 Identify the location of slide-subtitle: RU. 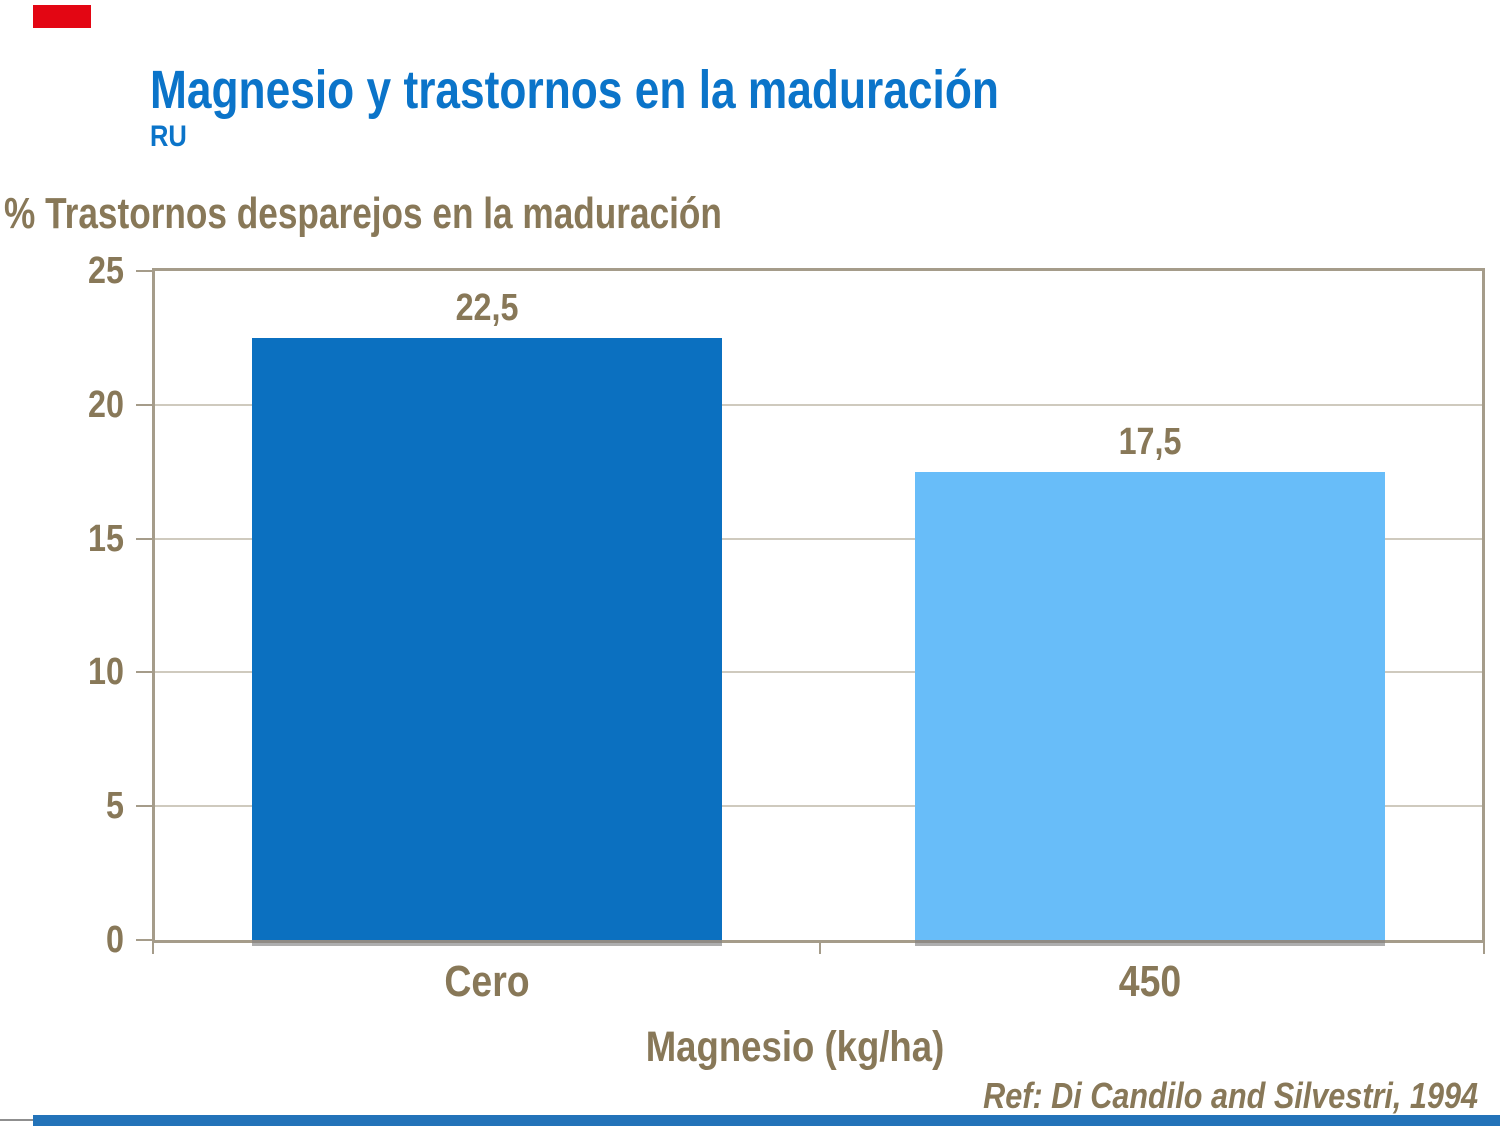
(168, 136).